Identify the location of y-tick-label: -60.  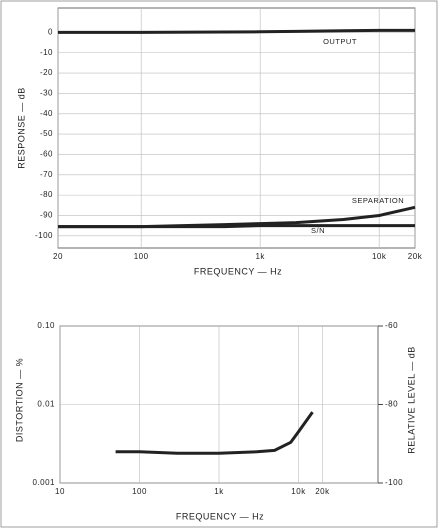
(46, 154).